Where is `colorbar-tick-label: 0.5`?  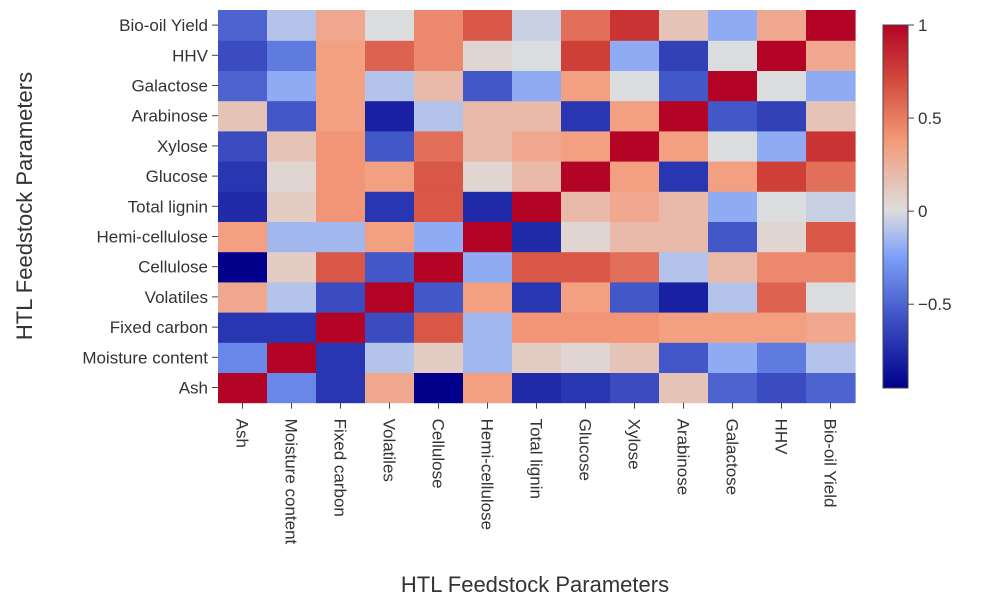 colorbar-tick-label: 0.5 is located at coordinates (930, 118).